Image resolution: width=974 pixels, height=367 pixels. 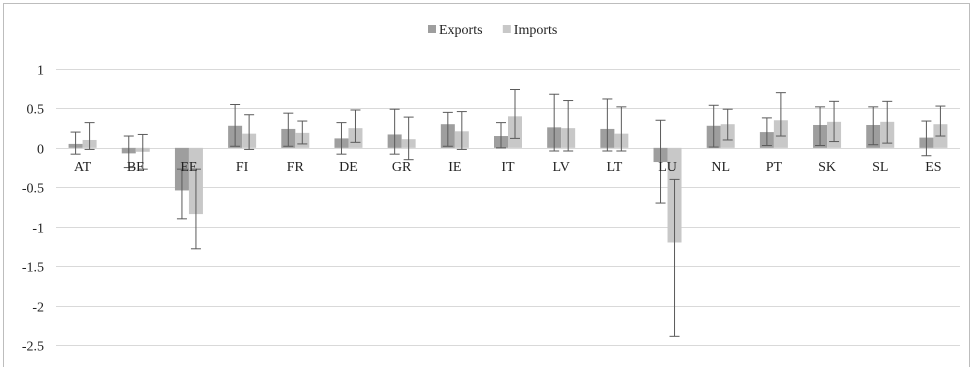 What do you see at coordinates (560, 167) in the screenshot?
I see `category-label-lv: LV` at bounding box center [560, 167].